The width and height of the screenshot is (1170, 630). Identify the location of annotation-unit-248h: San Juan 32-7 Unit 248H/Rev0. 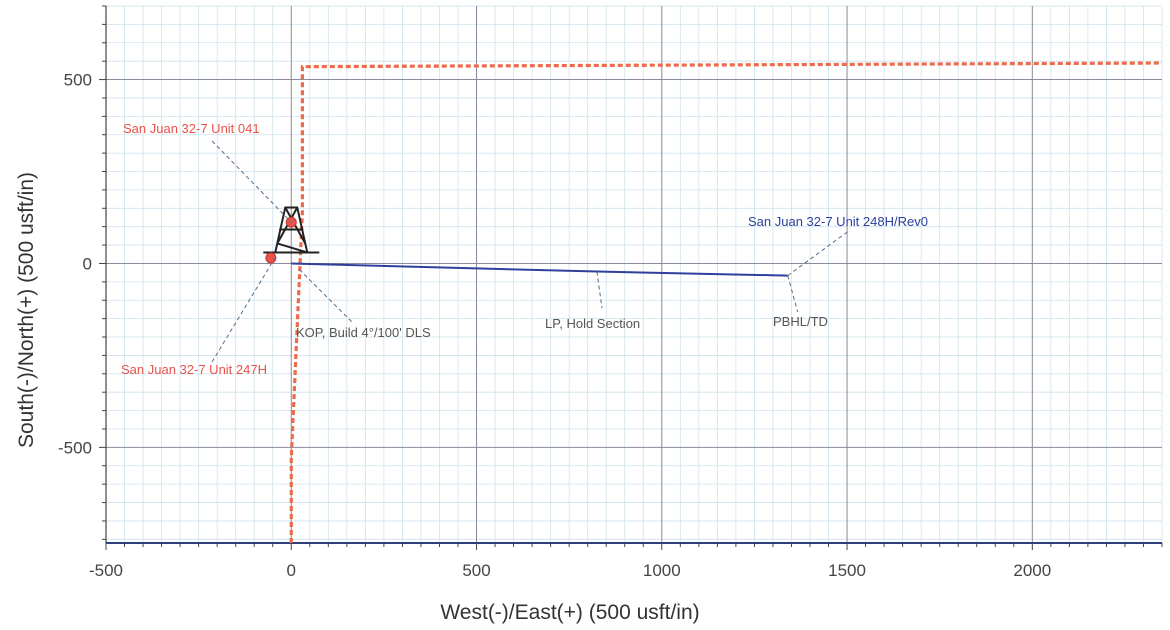
(838, 221).